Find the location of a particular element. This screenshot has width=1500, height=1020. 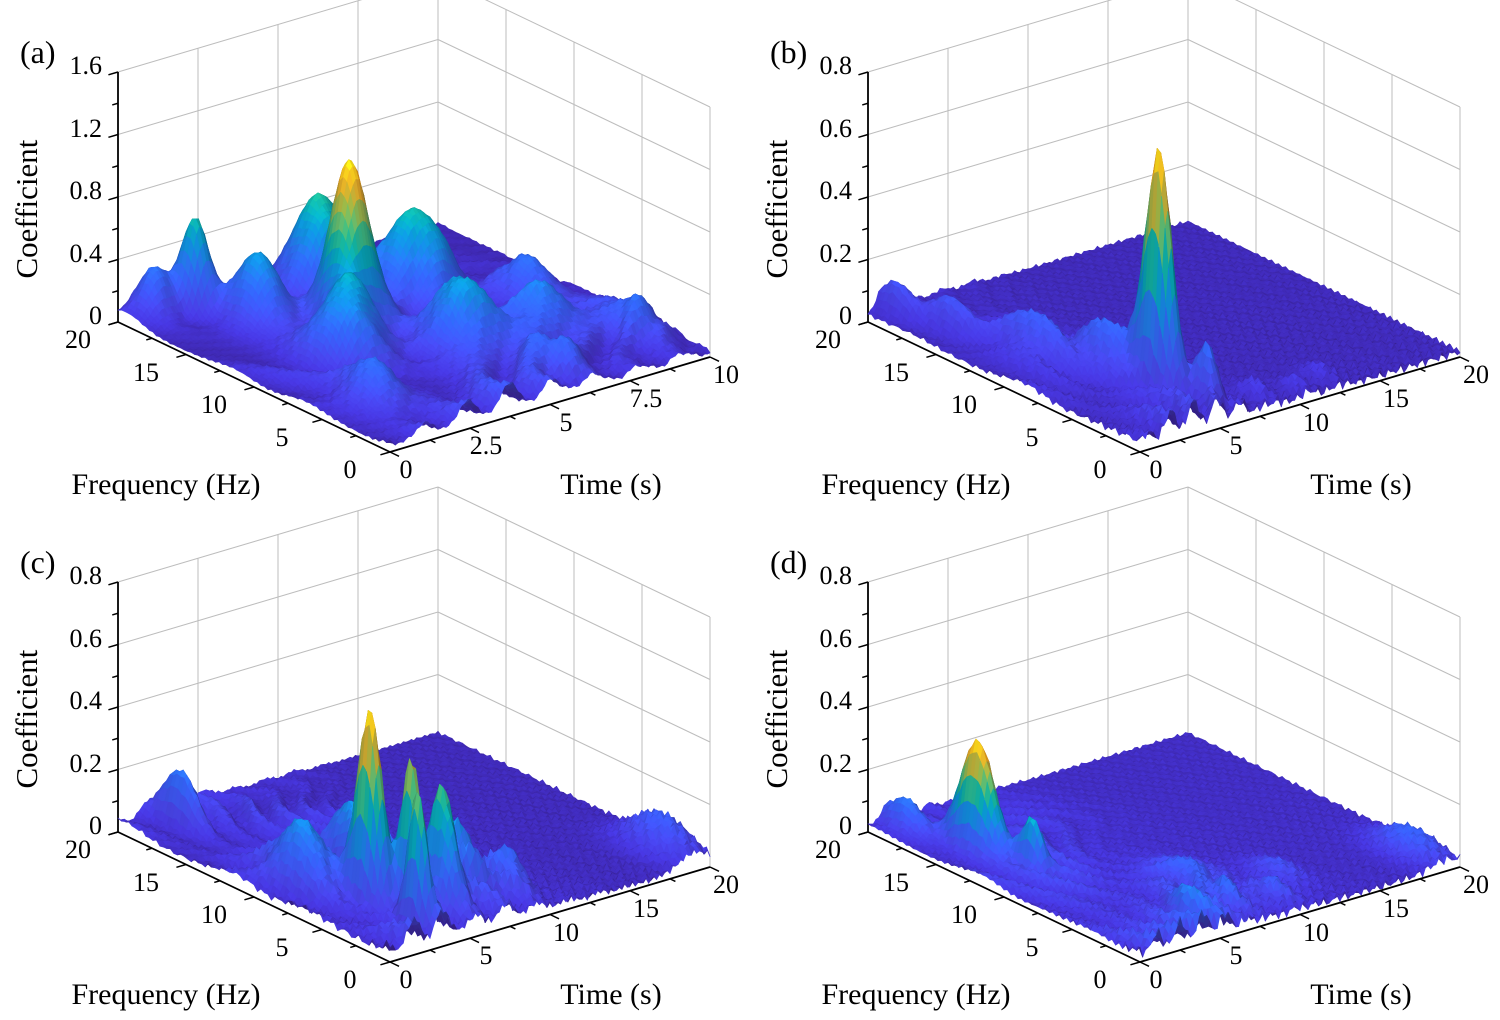

panel-letter: (a) is located at coordinates (38, 52).